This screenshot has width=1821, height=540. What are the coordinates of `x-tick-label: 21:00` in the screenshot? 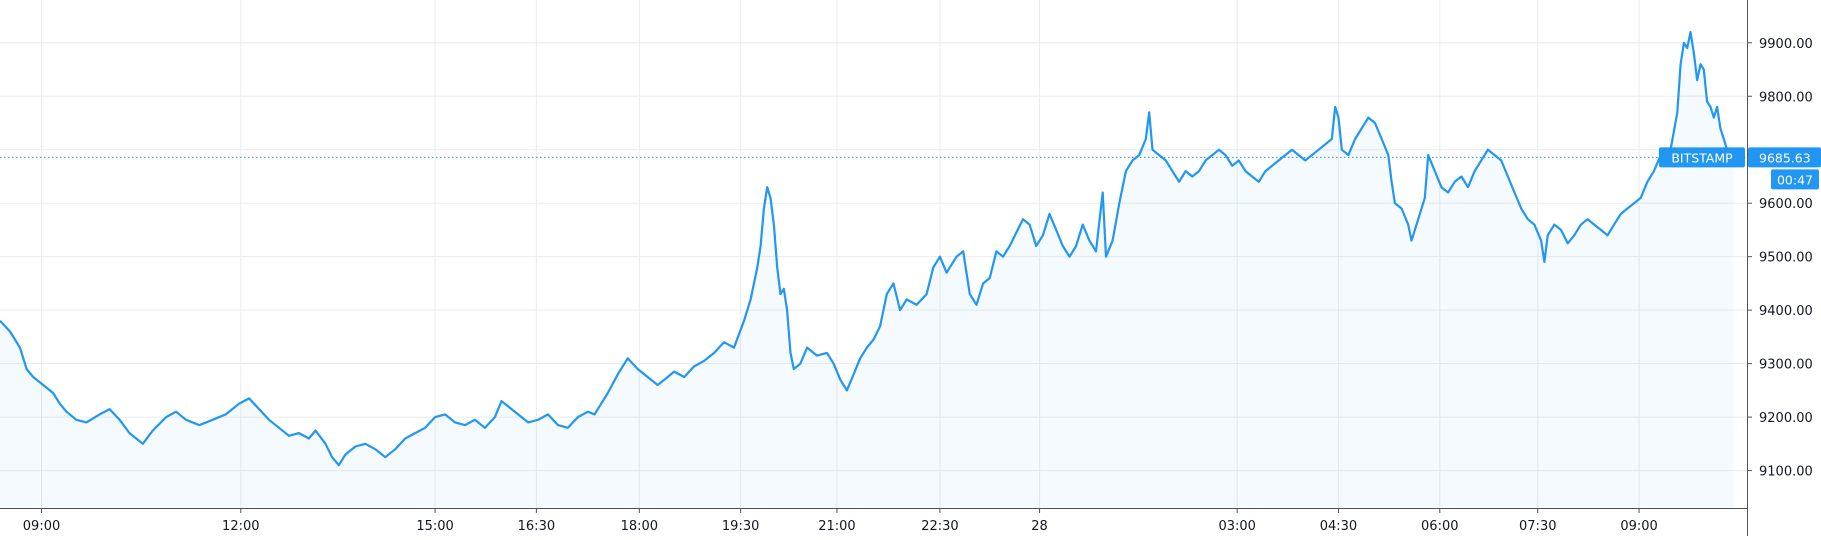 It's located at (836, 526).